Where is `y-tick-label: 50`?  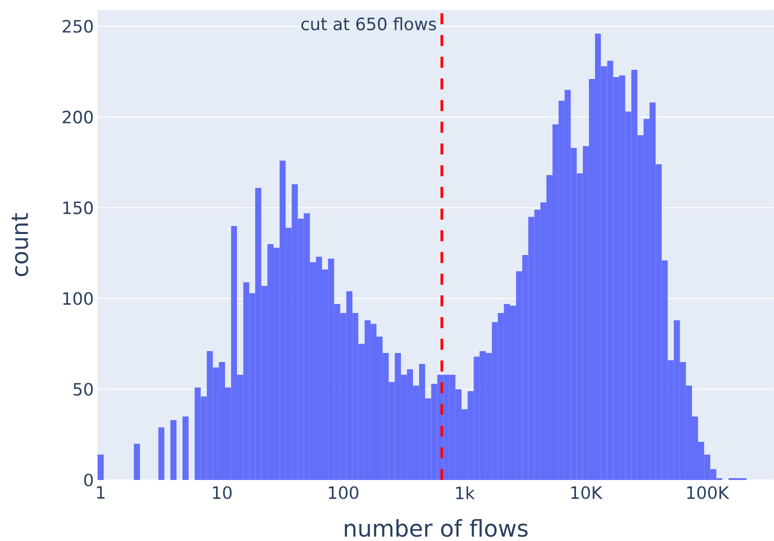
y-tick-label: 50 is located at coordinates (83, 389).